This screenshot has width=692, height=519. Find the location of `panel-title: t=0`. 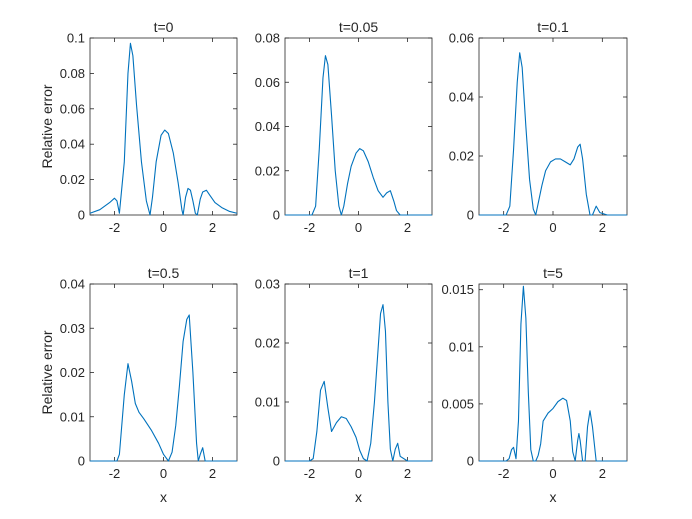

panel-title: t=0 is located at coordinates (164, 27).